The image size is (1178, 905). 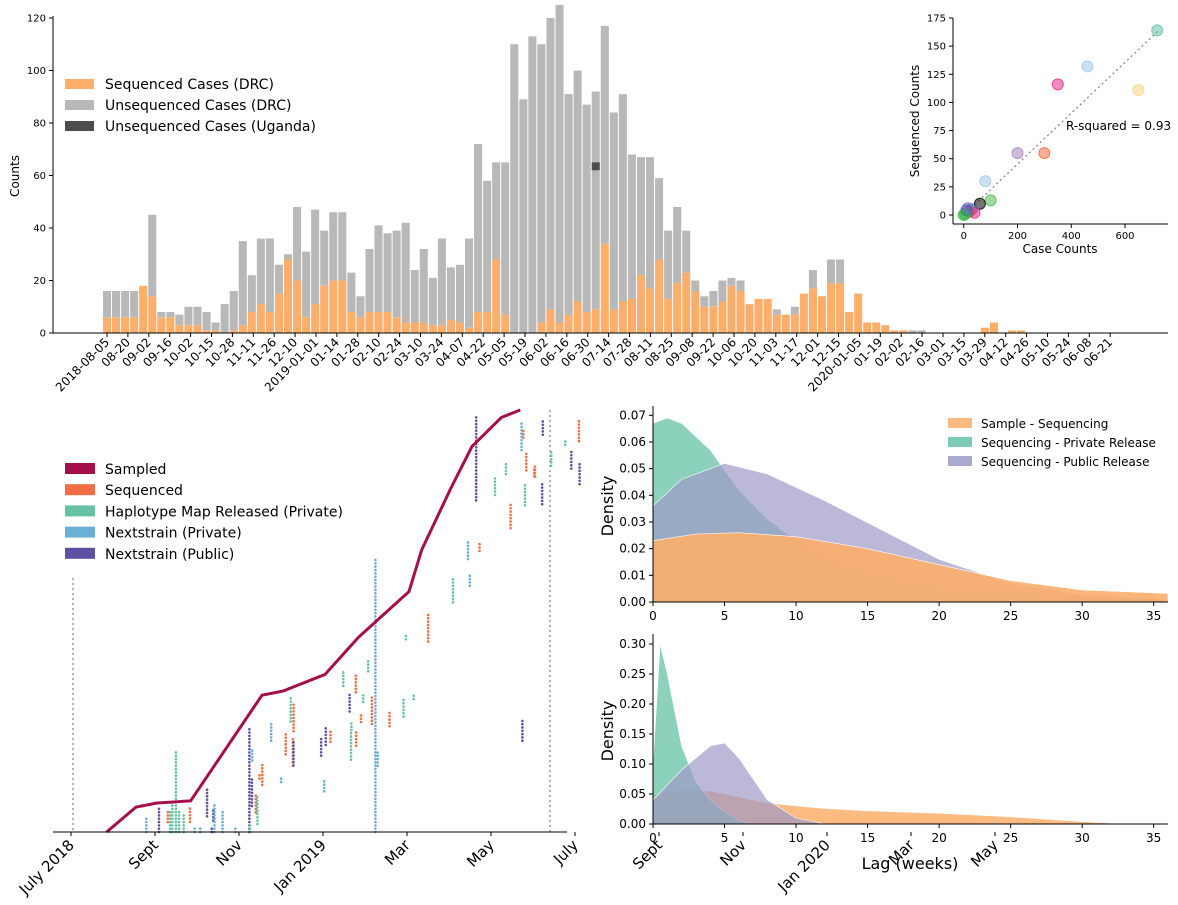 What do you see at coordinates (938, 838) in the screenshot?
I see `x-tick-label: 20` at bounding box center [938, 838].